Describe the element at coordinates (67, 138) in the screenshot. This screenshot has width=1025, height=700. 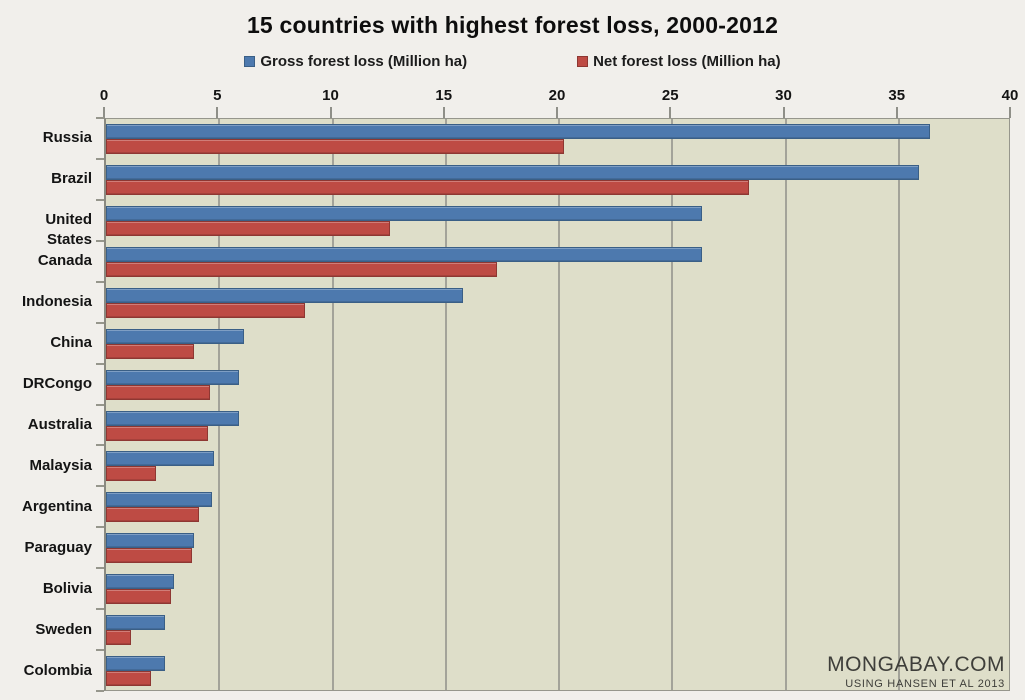
I see `category-label-russia: Russia` at that location.